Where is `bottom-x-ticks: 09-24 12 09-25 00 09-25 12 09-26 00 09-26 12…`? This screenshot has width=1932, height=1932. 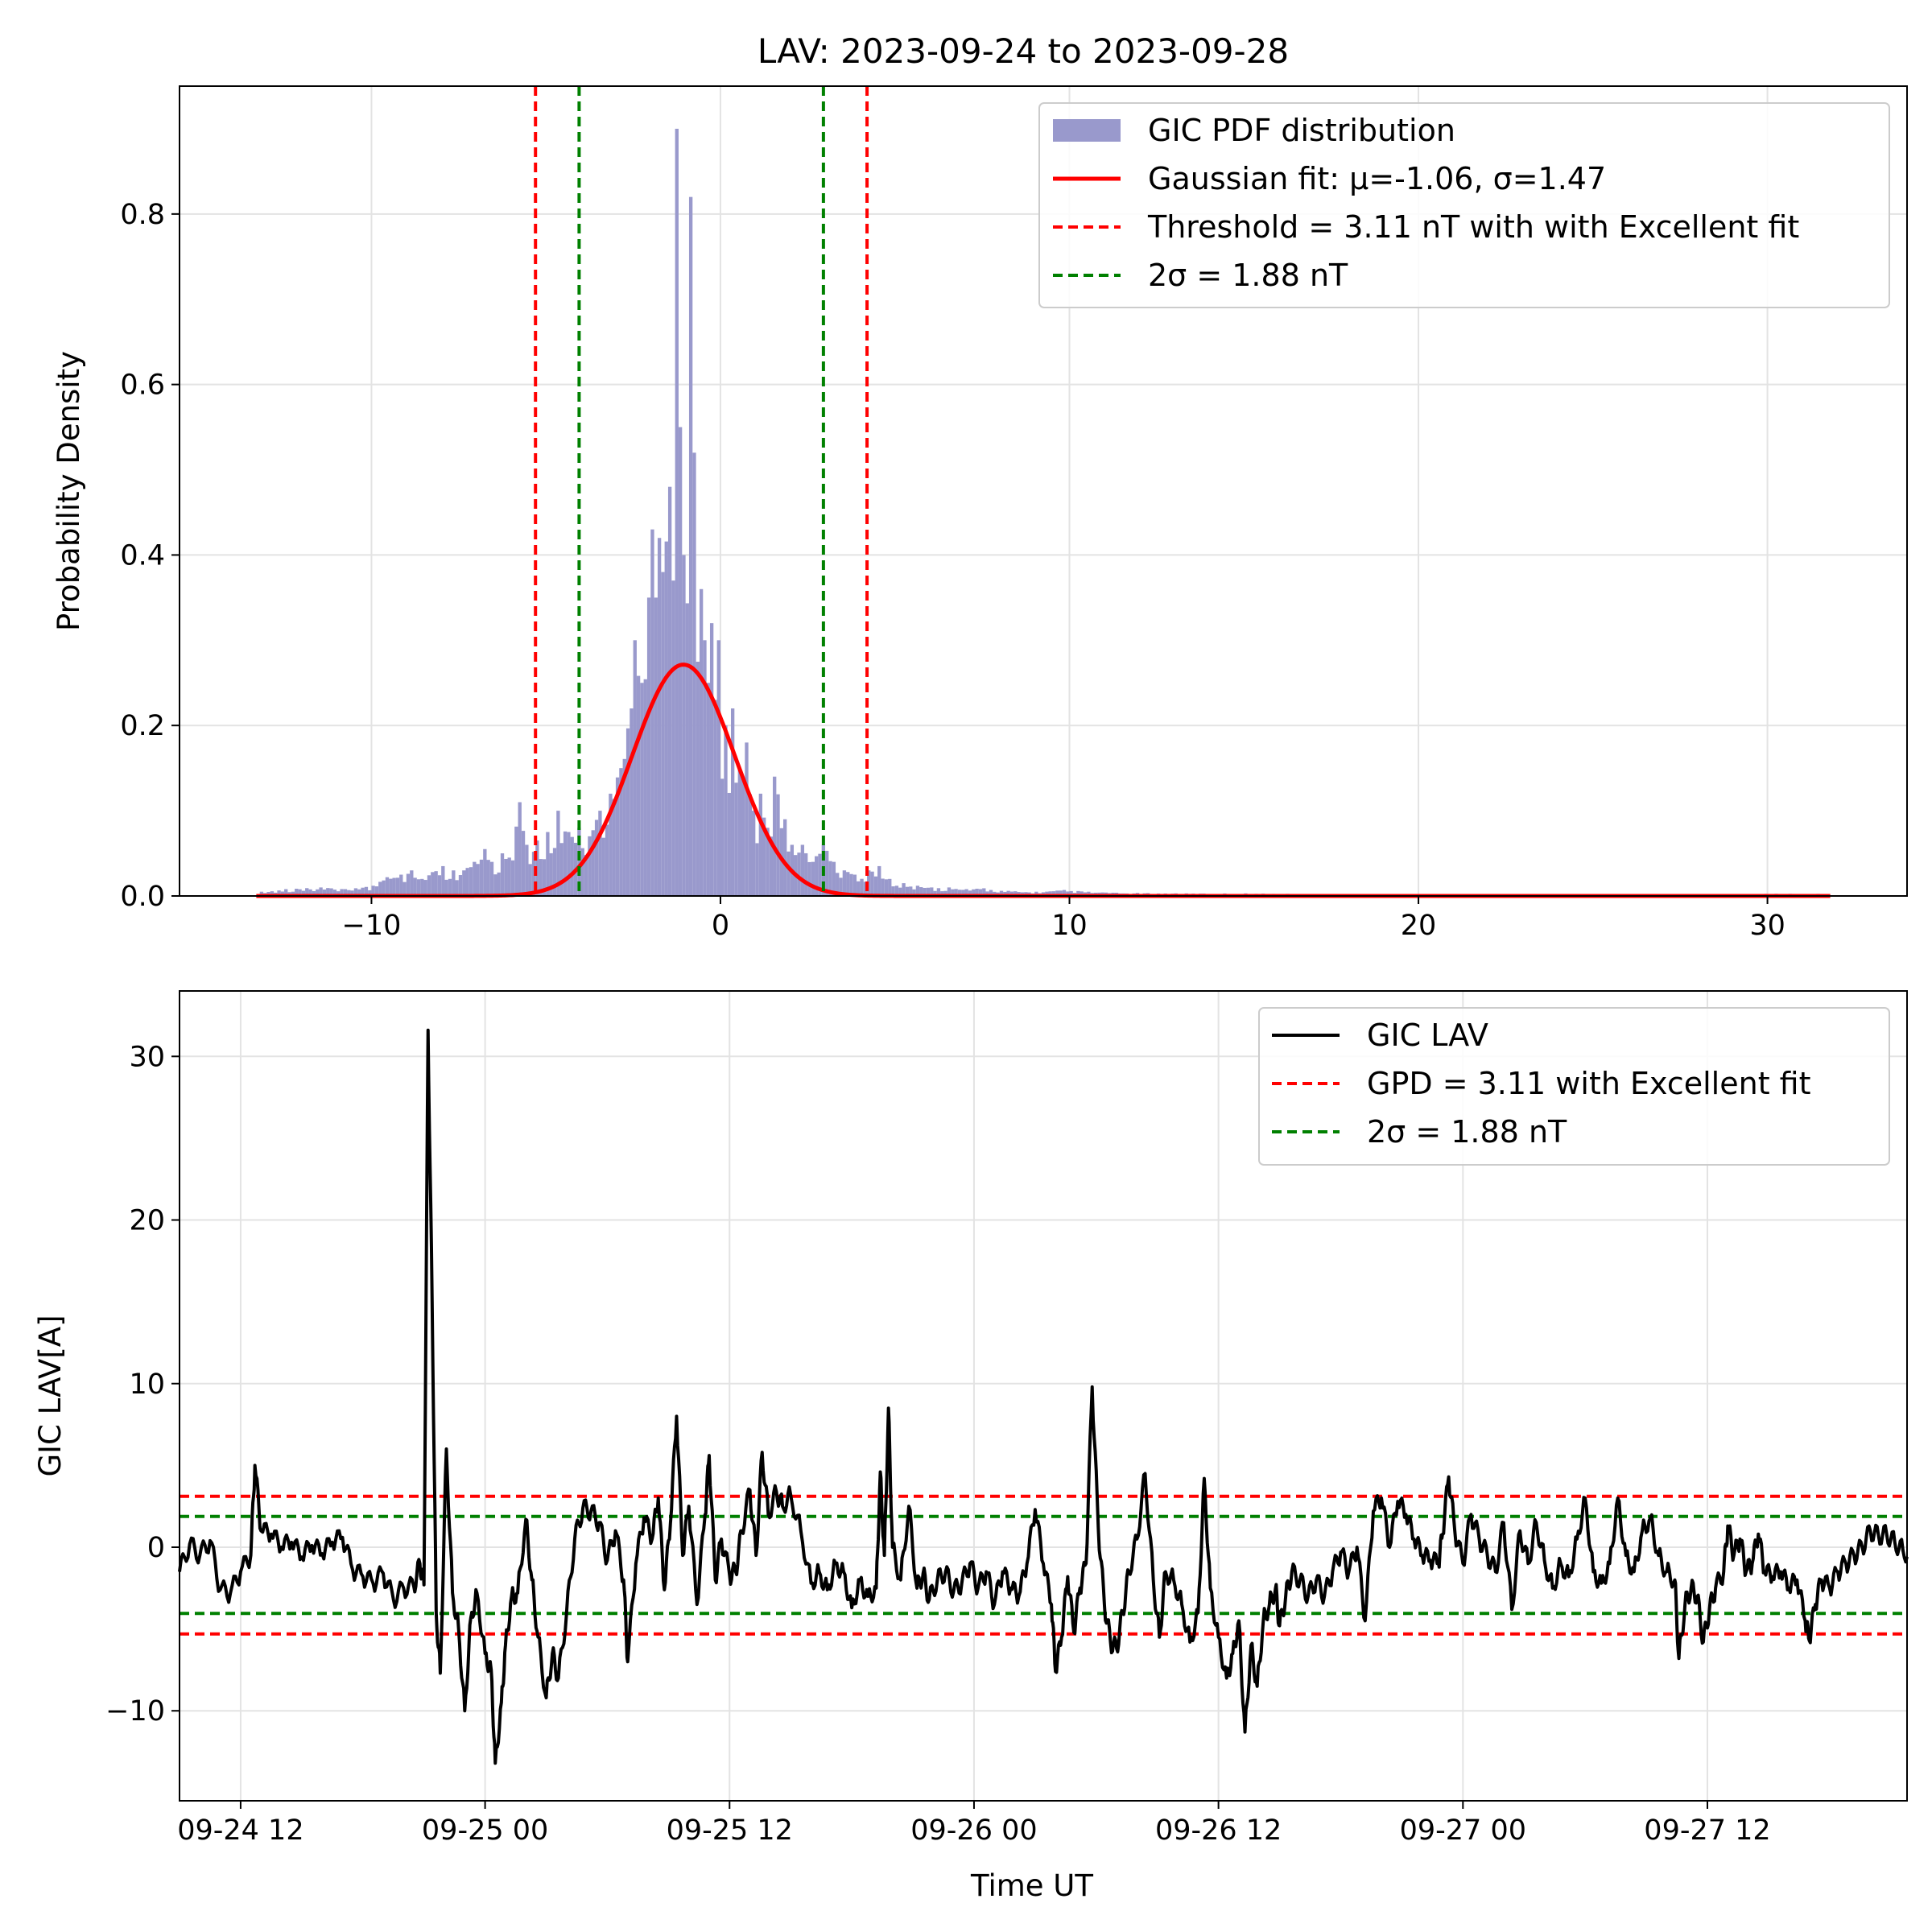 bottom-x-ticks: 09-24 12 09-25 00 09-25 12 09-26 00 09-26 12… is located at coordinates (974, 1824).